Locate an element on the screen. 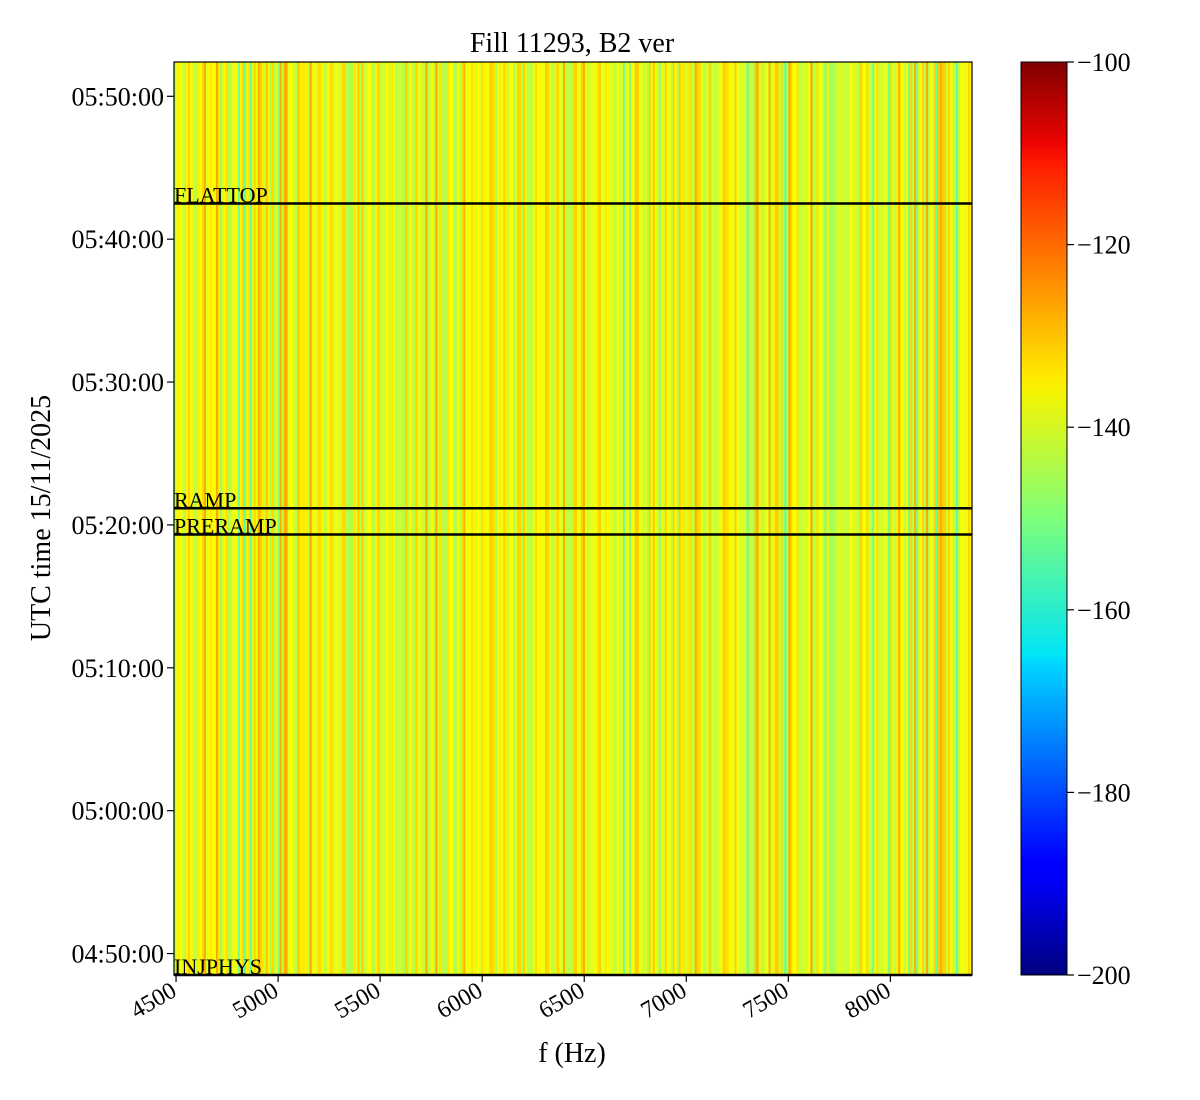 This screenshot has width=1200, height=1100. y-tick-label: 05:10:00 is located at coordinates (118, 668).